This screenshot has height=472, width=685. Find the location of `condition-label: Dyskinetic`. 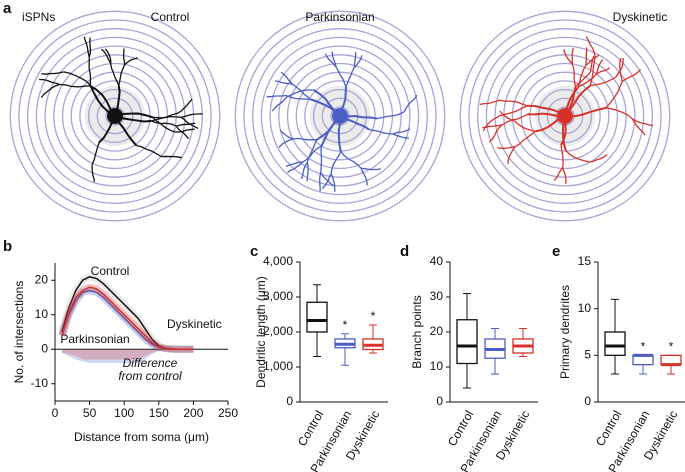

condition-label: Dyskinetic is located at coordinates (640, 17).